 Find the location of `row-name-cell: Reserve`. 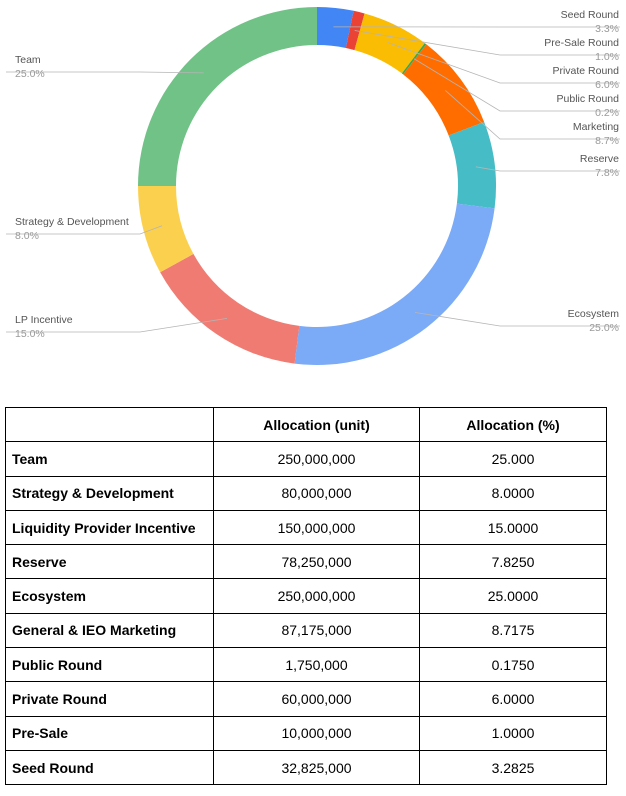

row-name-cell: Reserve is located at coordinates (109, 562).